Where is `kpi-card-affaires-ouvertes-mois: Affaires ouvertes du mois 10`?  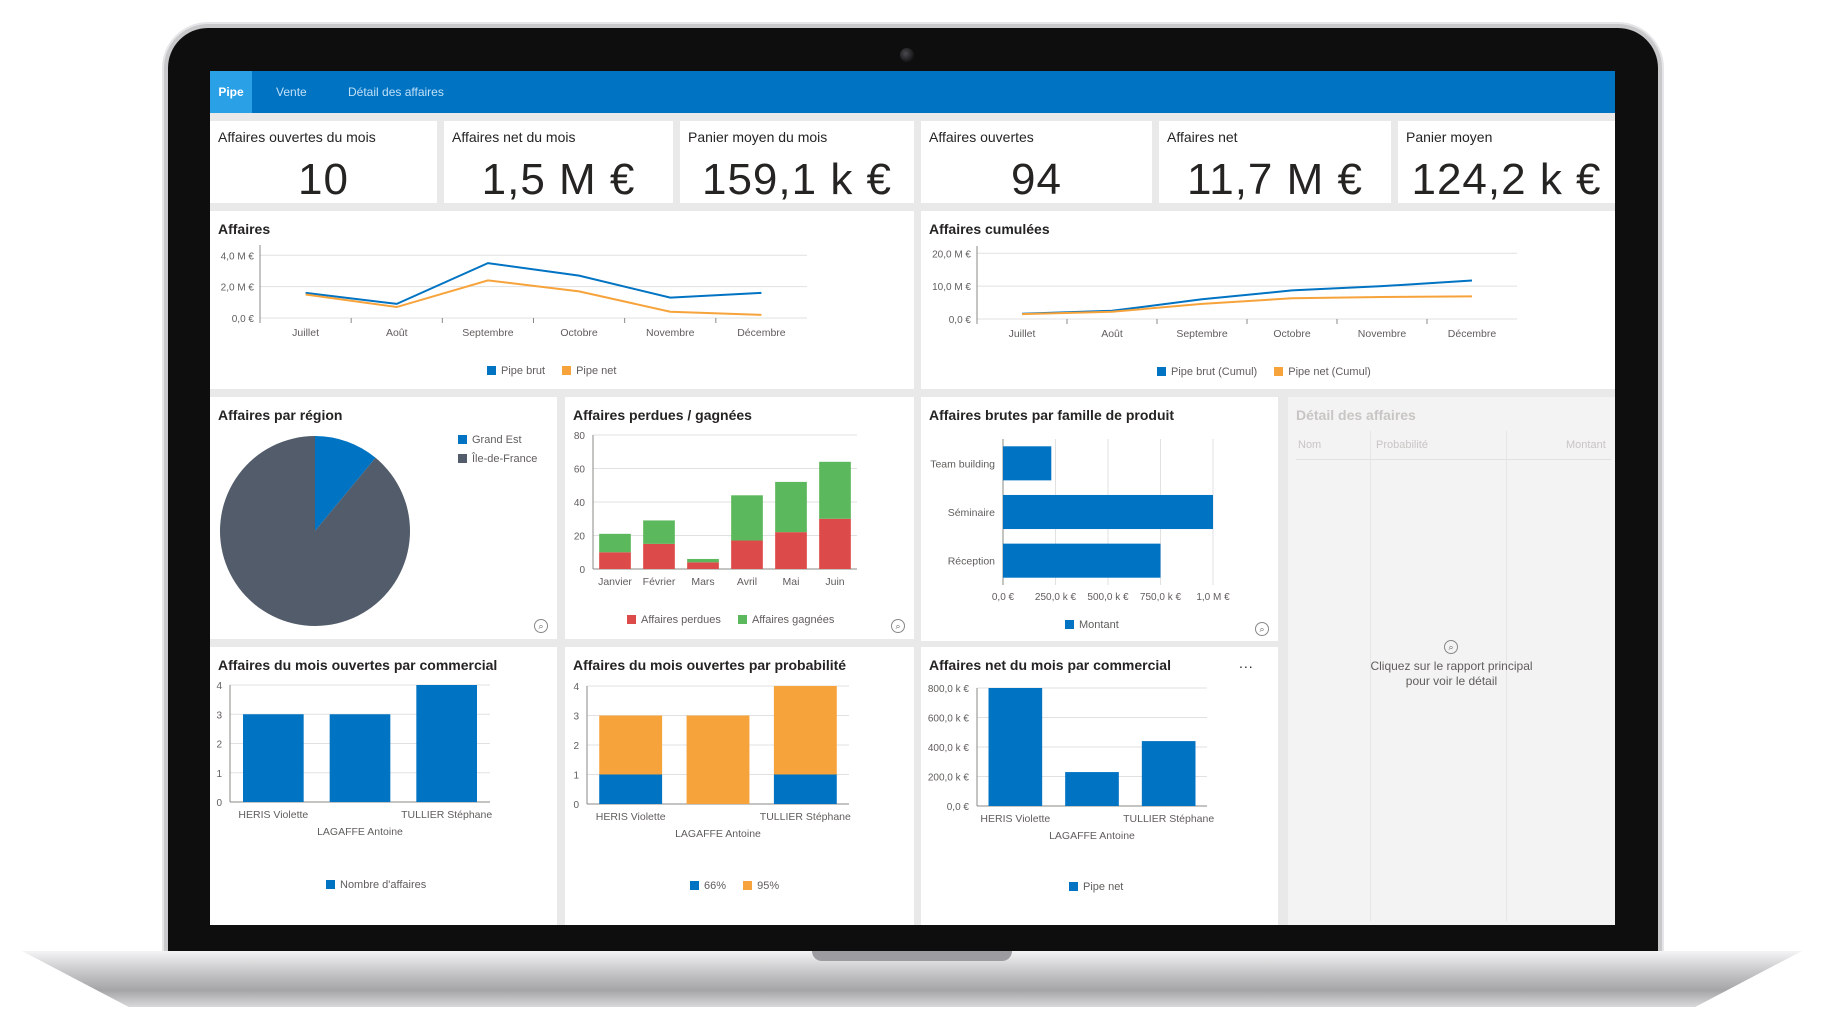 kpi-card-affaires-ouvertes-mois: Affaires ouvertes du mois 10 is located at coordinates (323, 162).